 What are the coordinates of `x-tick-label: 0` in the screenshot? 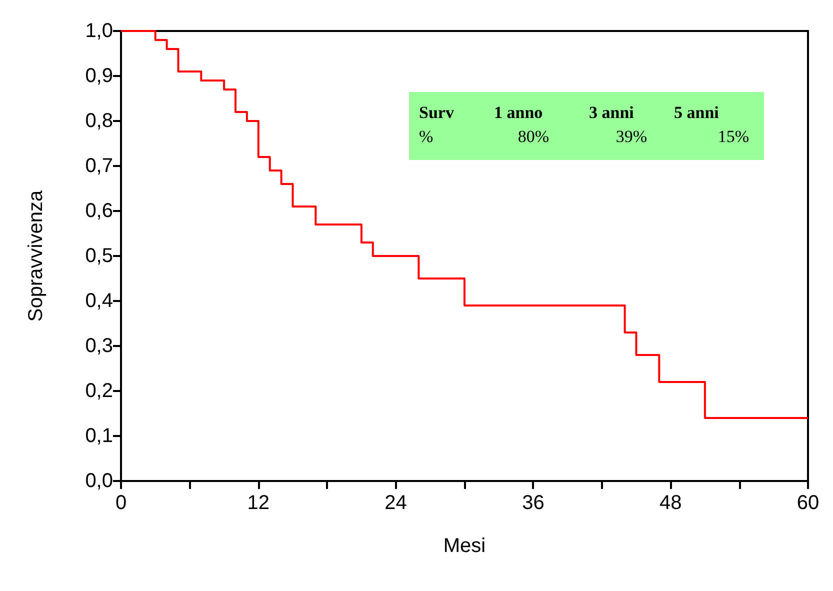 It's located at (121, 503).